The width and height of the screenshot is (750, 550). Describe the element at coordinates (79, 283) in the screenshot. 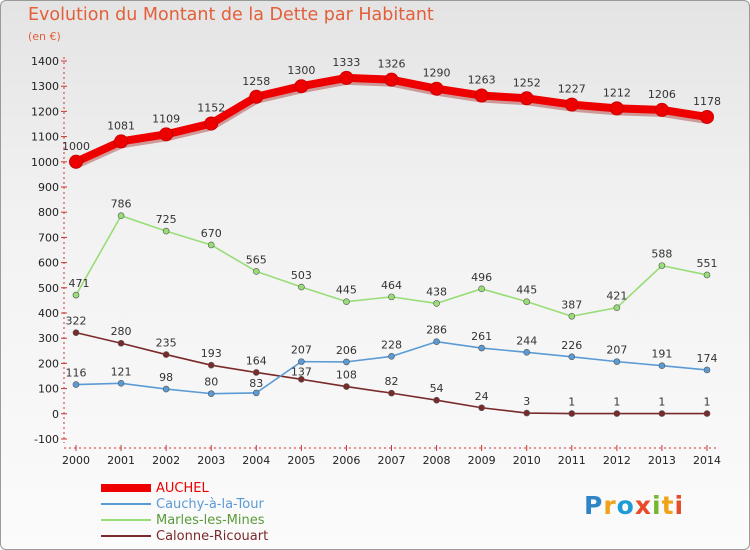

I see `data-label: 471` at that location.